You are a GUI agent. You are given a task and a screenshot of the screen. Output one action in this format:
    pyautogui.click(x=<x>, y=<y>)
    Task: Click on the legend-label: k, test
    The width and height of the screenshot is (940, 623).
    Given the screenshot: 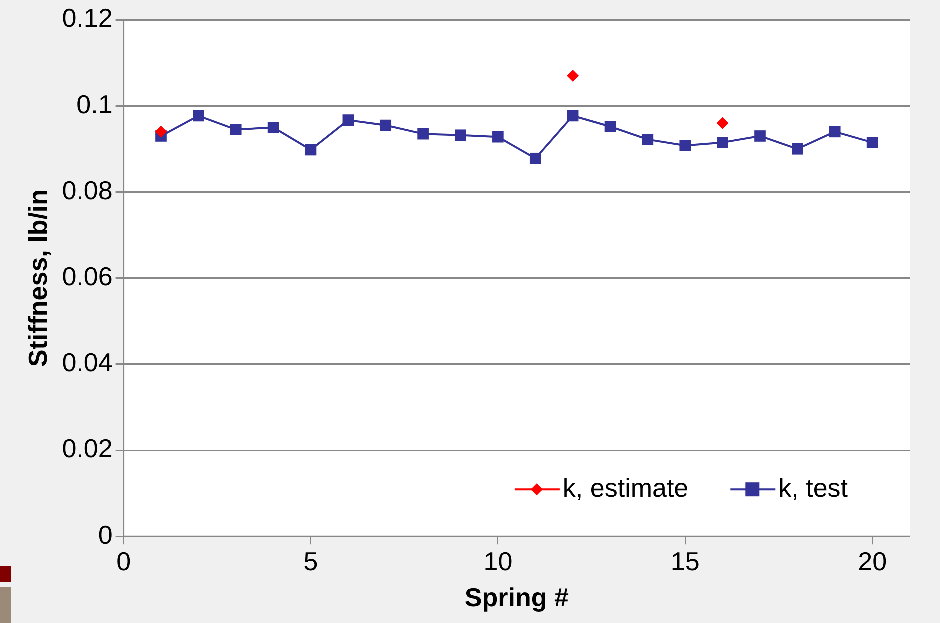 What is the action you would take?
    pyautogui.click(x=813, y=487)
    